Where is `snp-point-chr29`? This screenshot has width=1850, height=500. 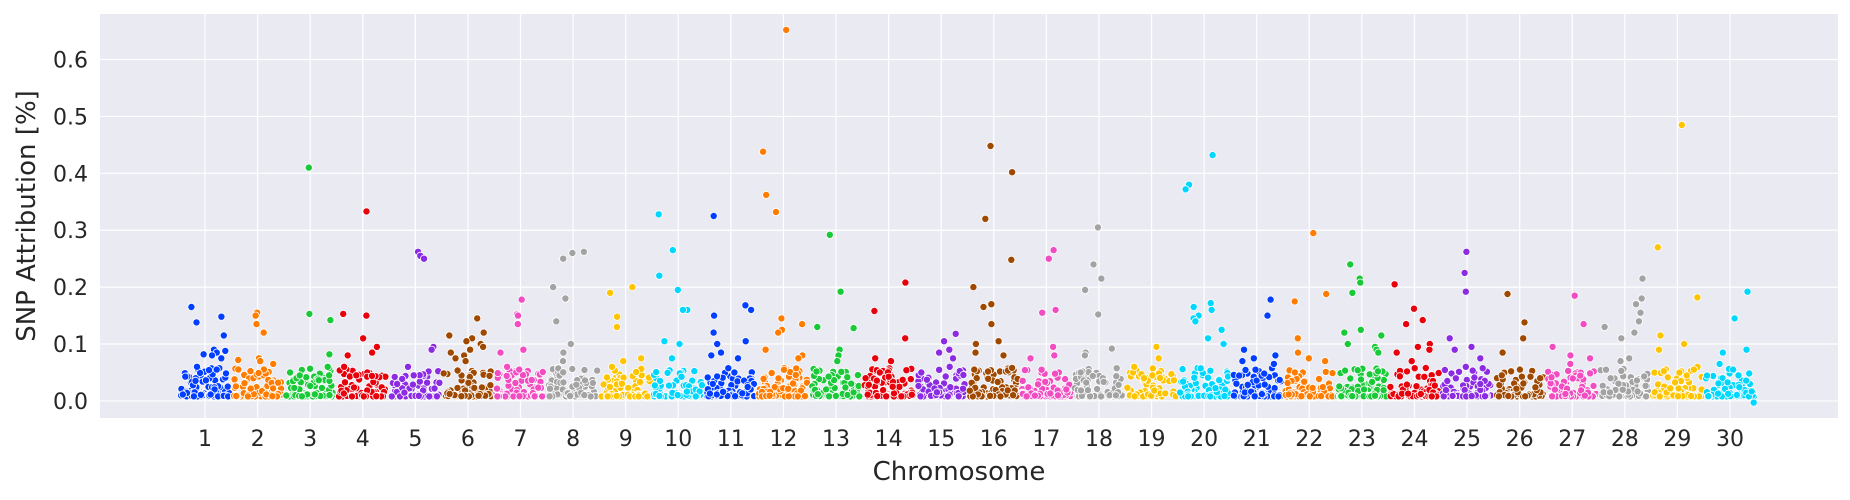 snp-point-chr29 is located at coordinates (1667, 377).